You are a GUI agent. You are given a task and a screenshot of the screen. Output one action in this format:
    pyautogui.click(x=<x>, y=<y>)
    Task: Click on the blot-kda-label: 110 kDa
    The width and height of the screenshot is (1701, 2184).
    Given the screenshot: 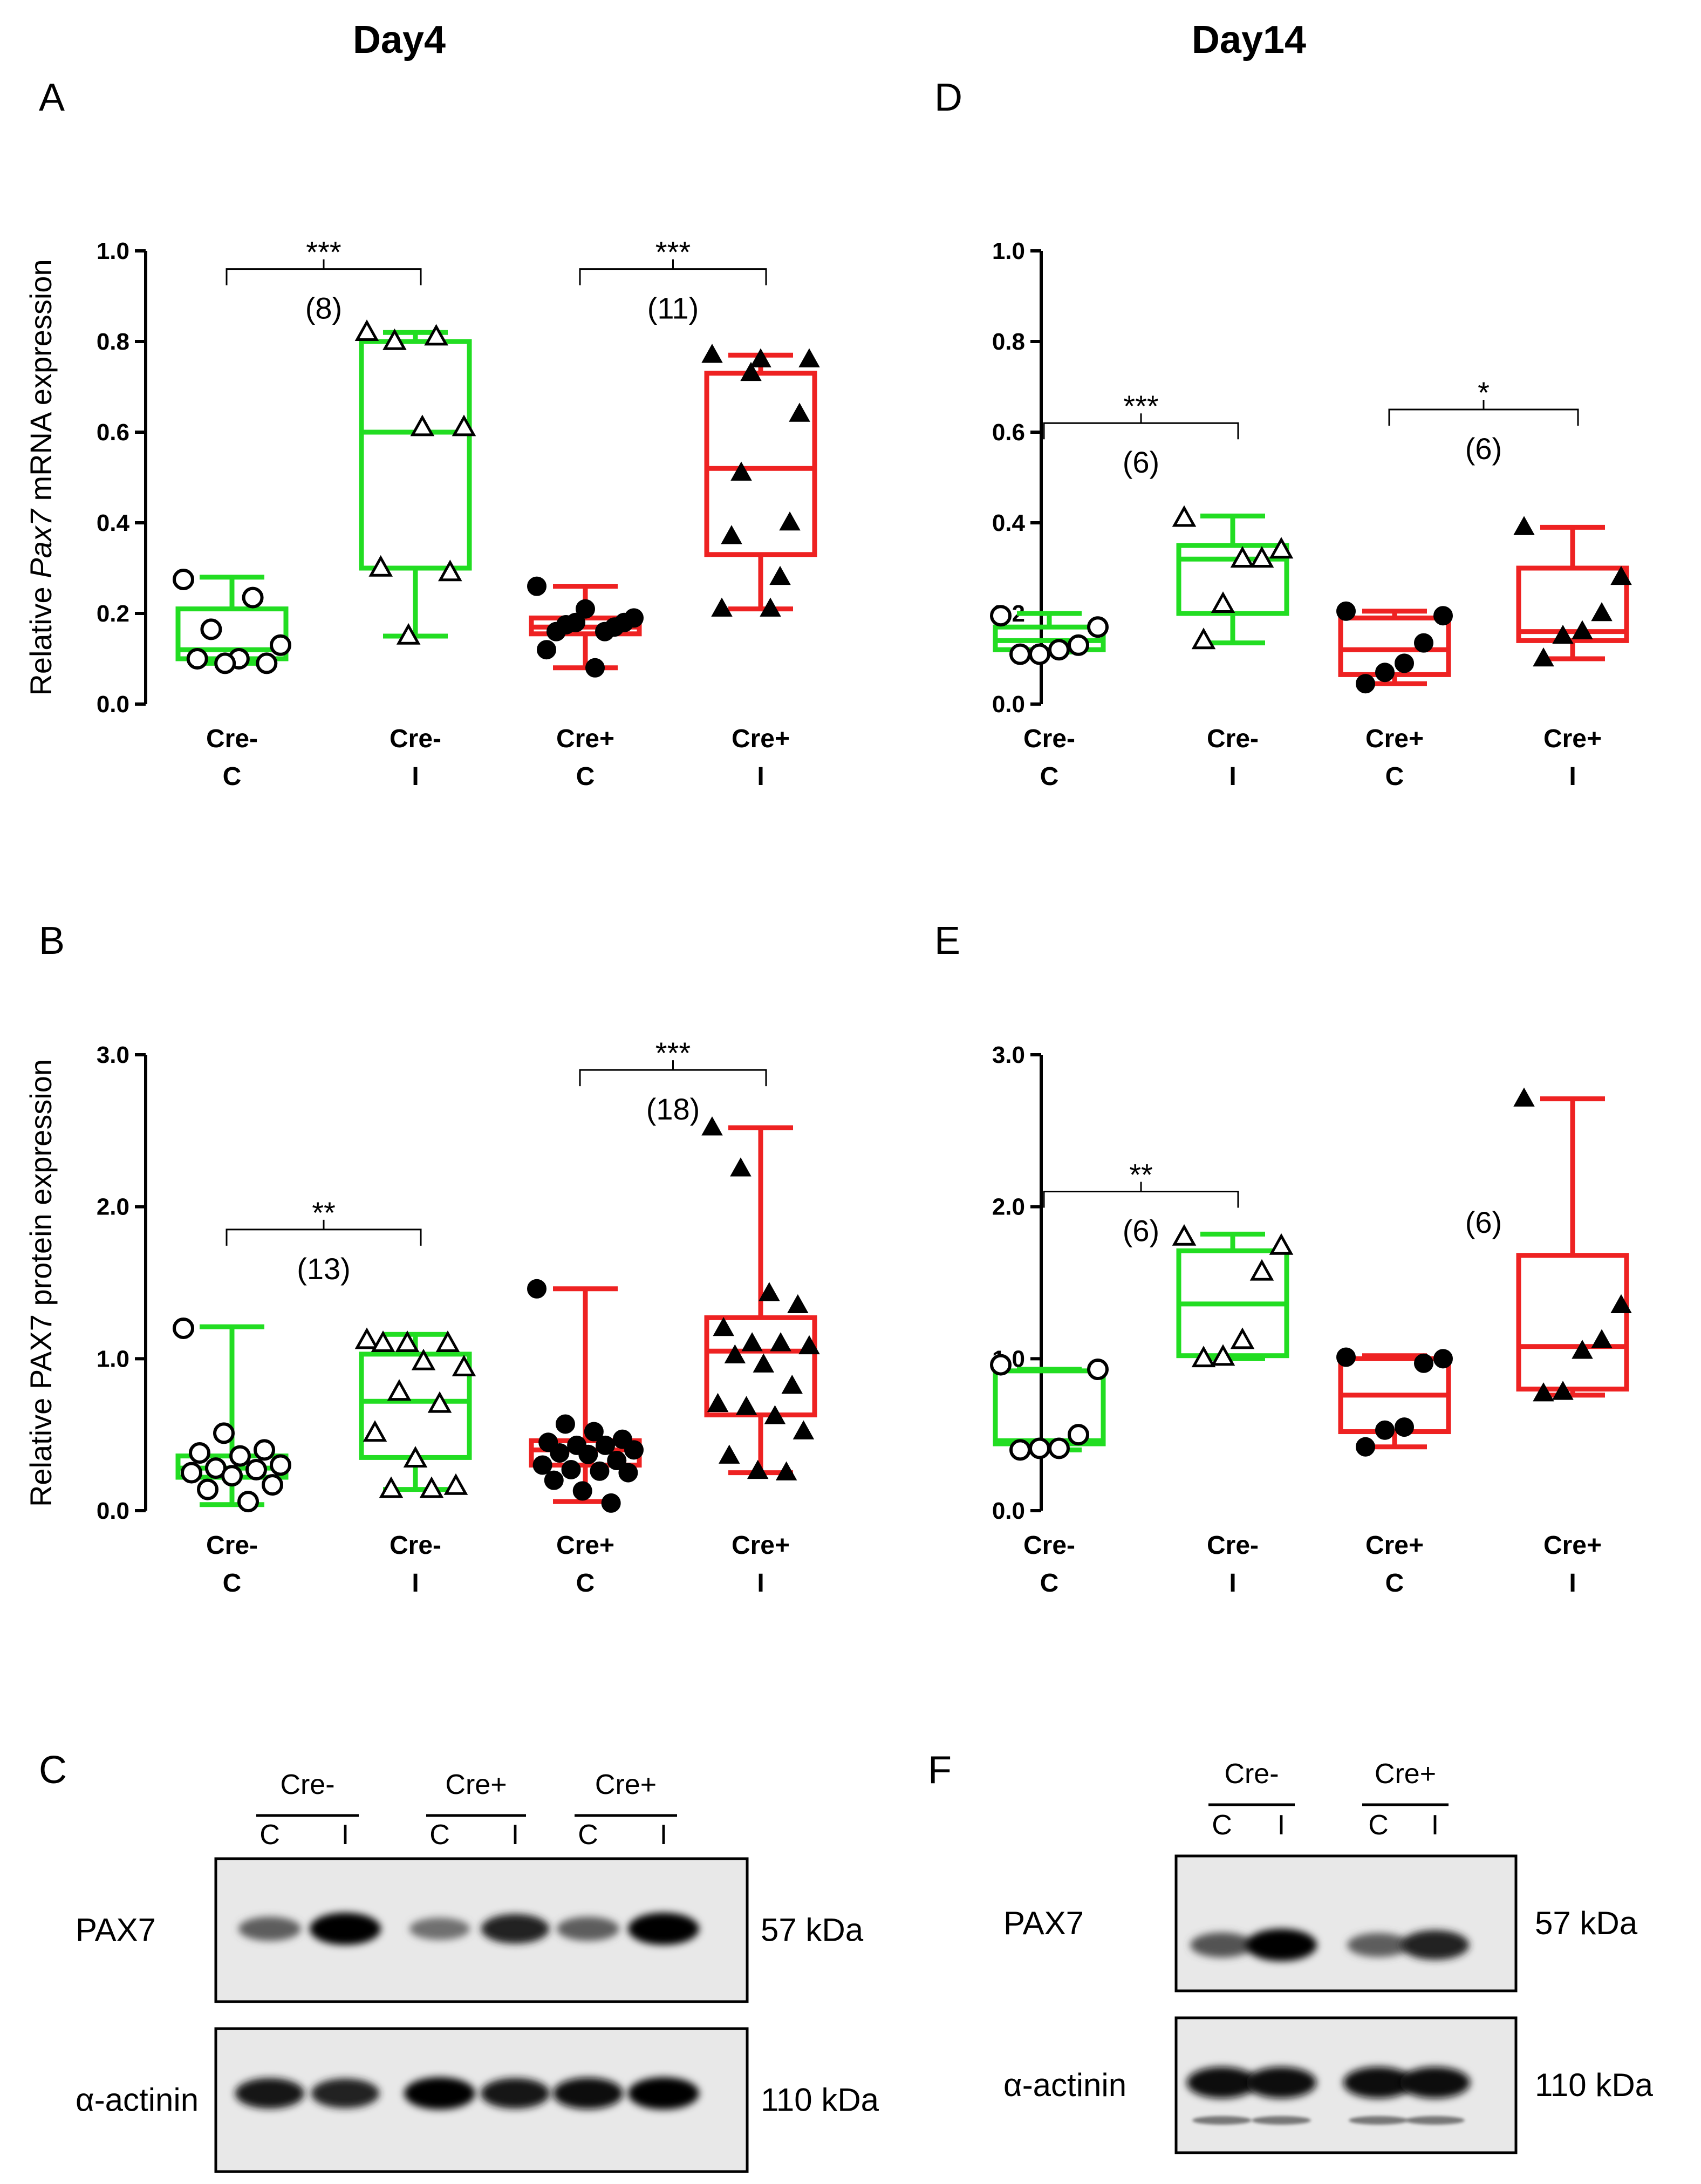 What is the action you would take?
    pyautogui.click(x=820, y=2100)
    